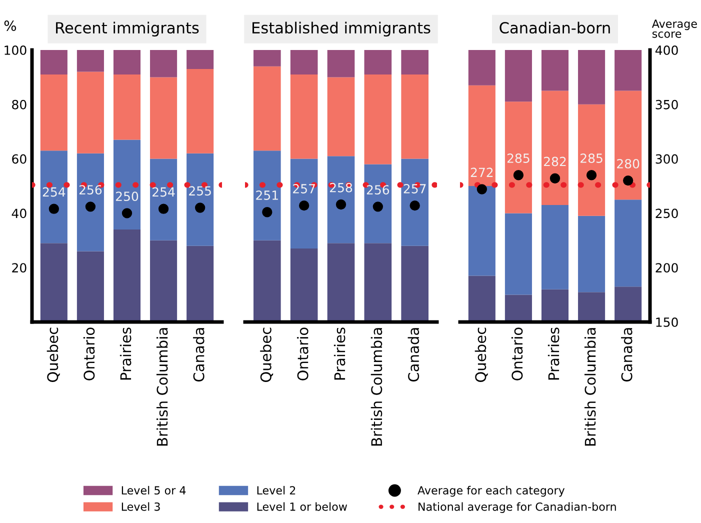 This screenshot has width=701, height=523. I want to click on data-label: 282, so click(555, 161).